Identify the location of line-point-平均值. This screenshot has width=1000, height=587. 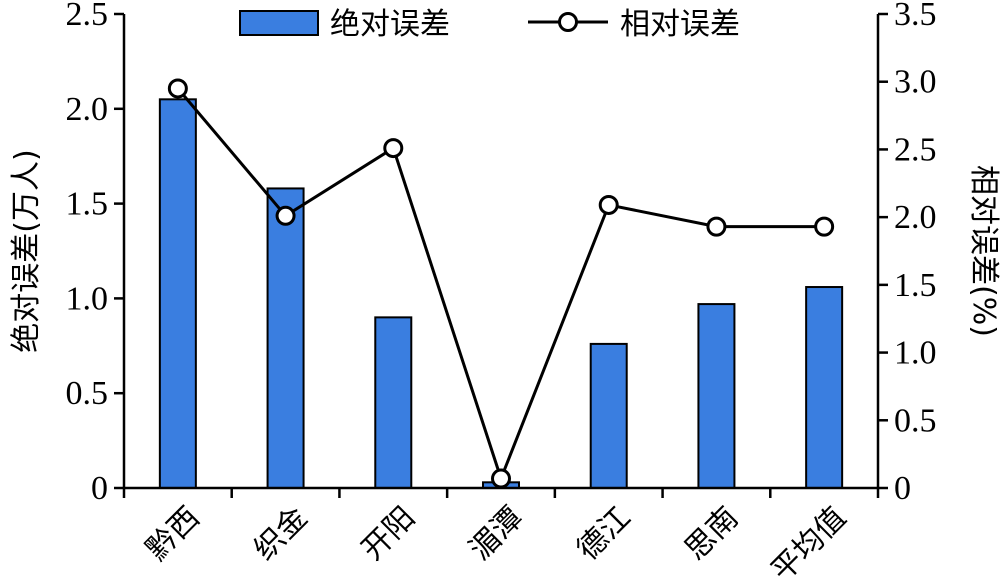
(824, 226).